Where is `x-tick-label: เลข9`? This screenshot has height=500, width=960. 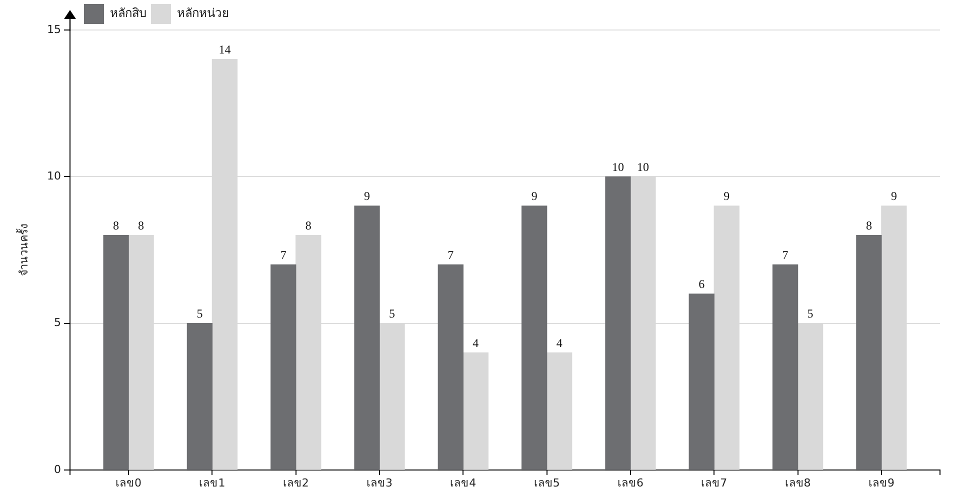 x-tick-label: เลข9 is located at coordinates (881, 483).